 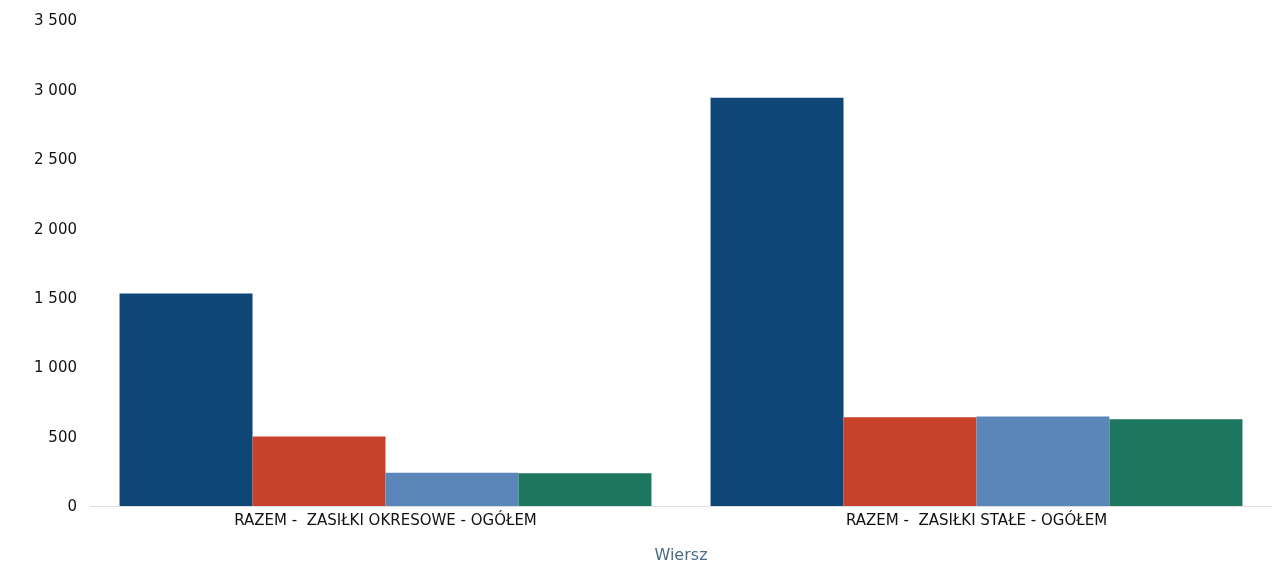 What do you see at coordinates (385, 519) in the screenshot?
I see `x-tick-label: RAZEM - ZASIŁKI OKRESOWE - OGÓŁEM` at bounding box center [385, 519].